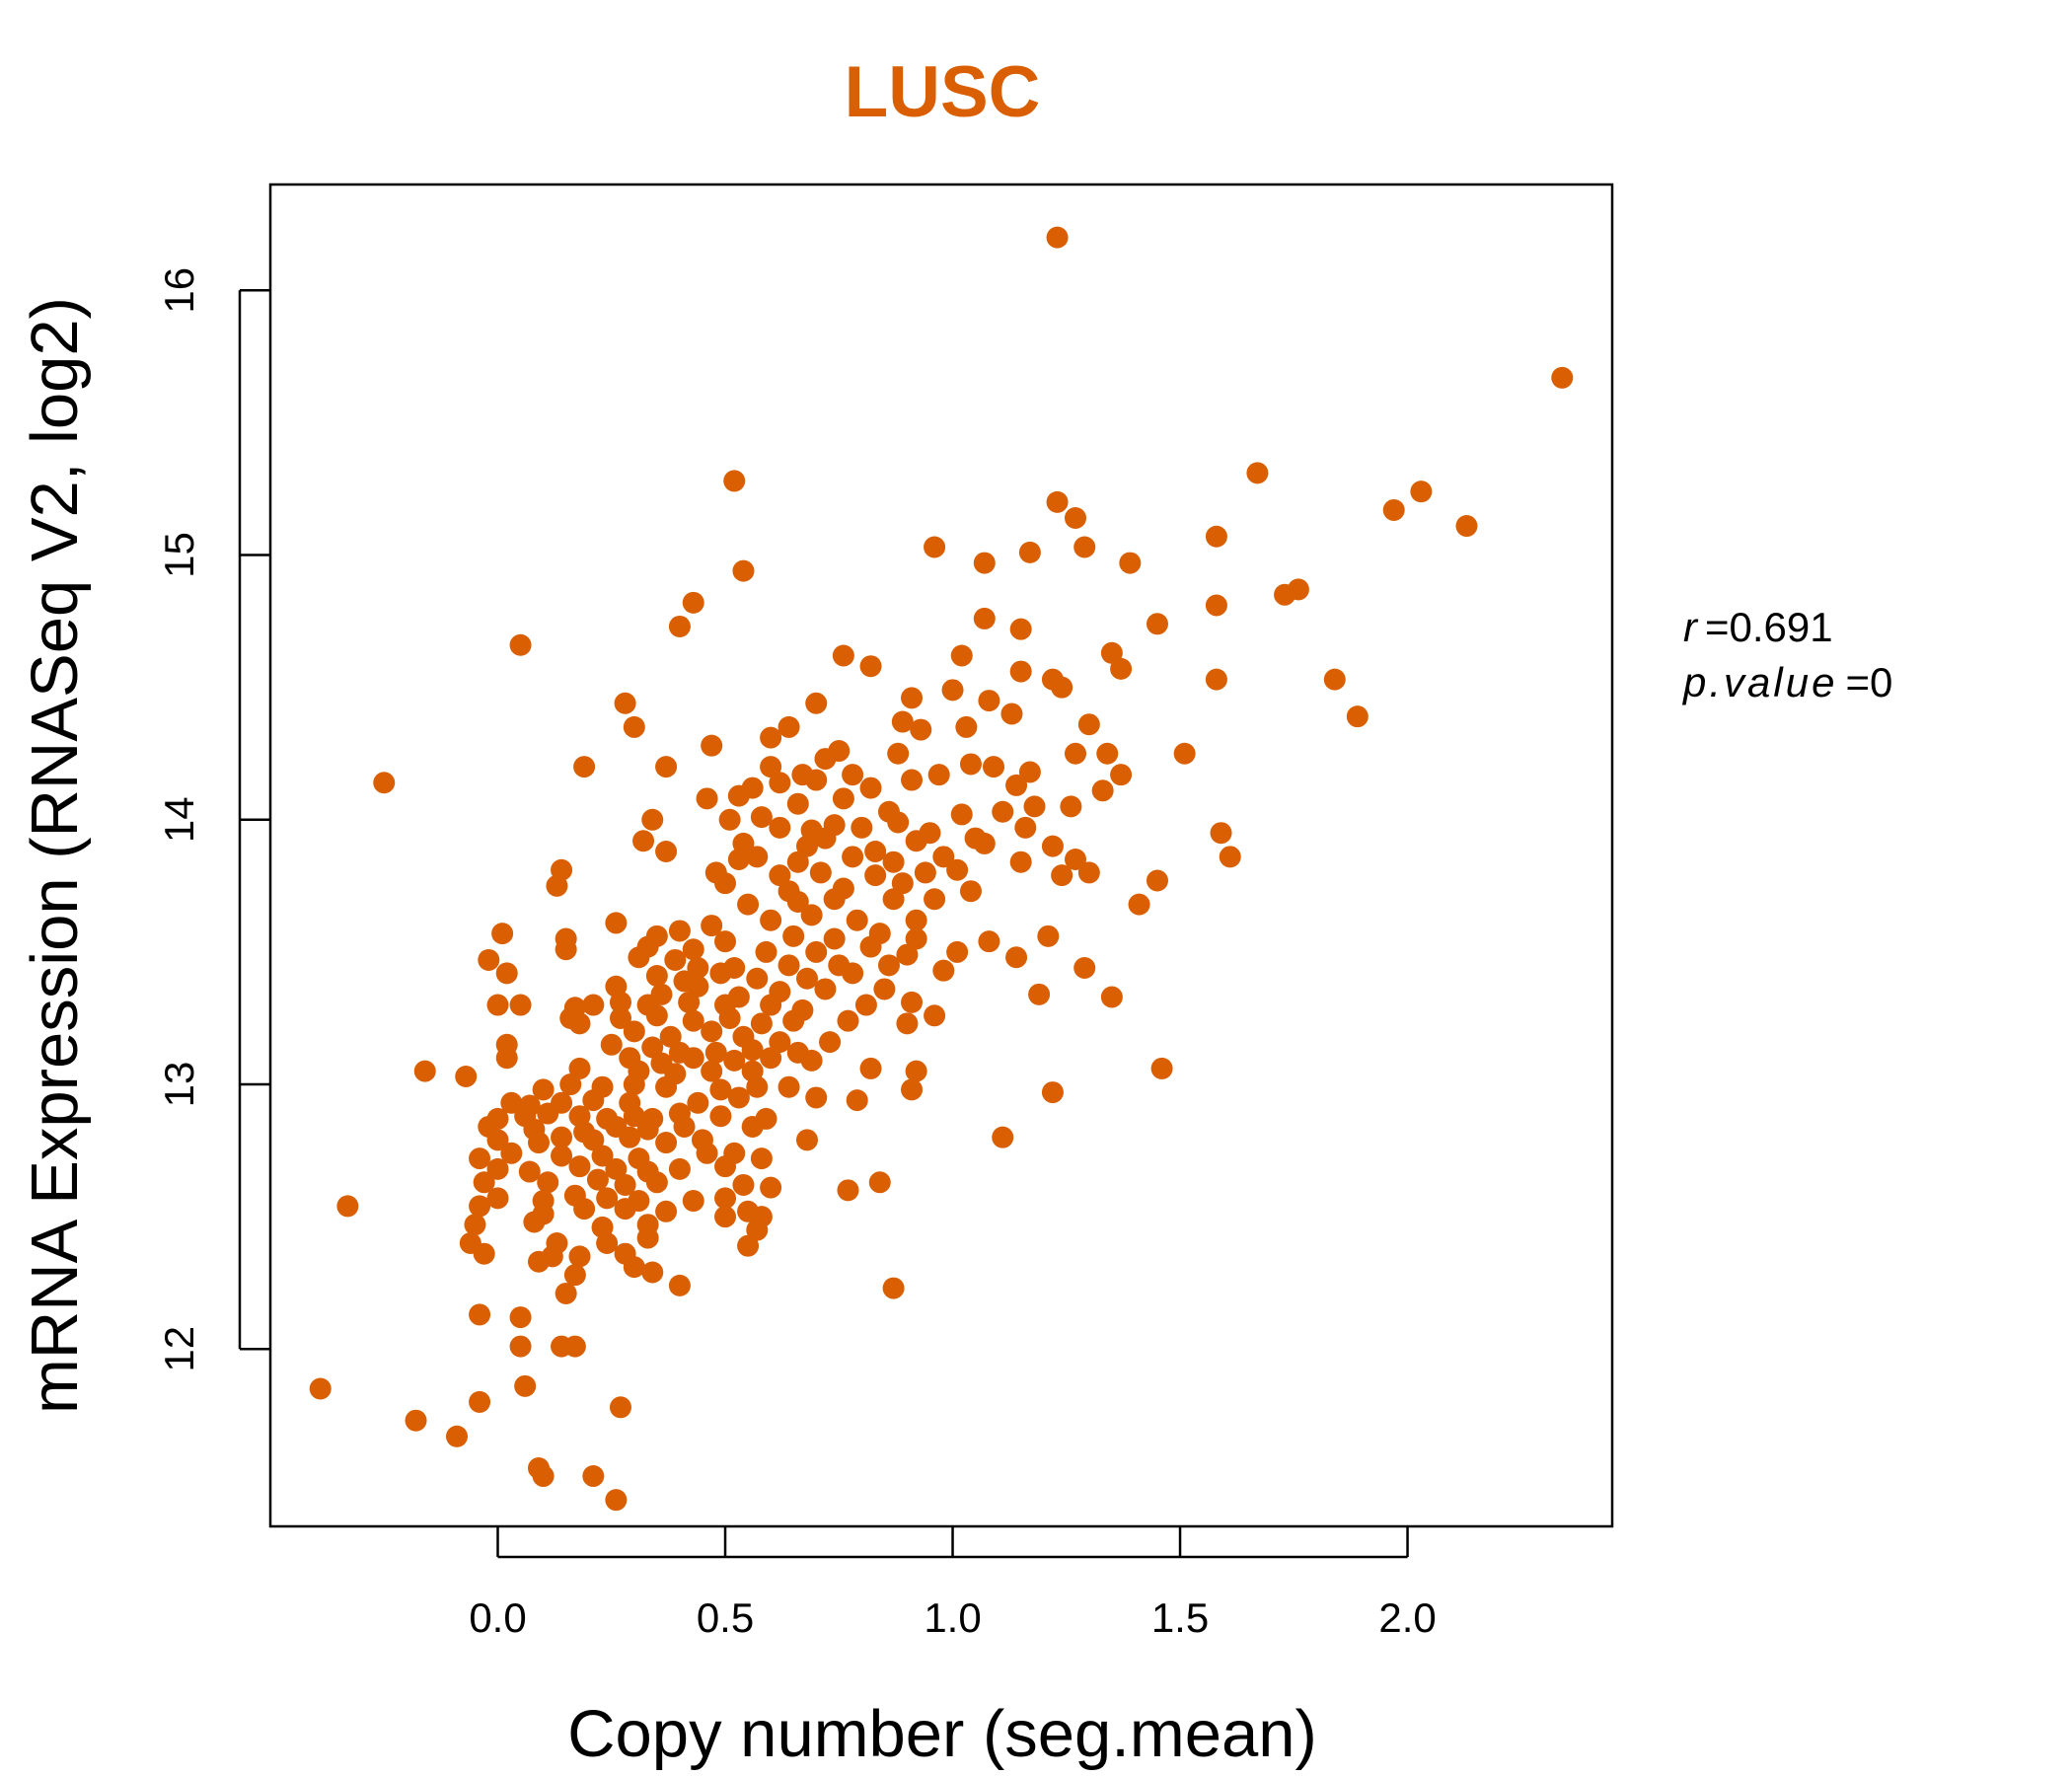  What do you see at coordinates (1759, 682) in the screenshot?
I see `pvalue-label: p.value` at bounding box center [1759, 682].